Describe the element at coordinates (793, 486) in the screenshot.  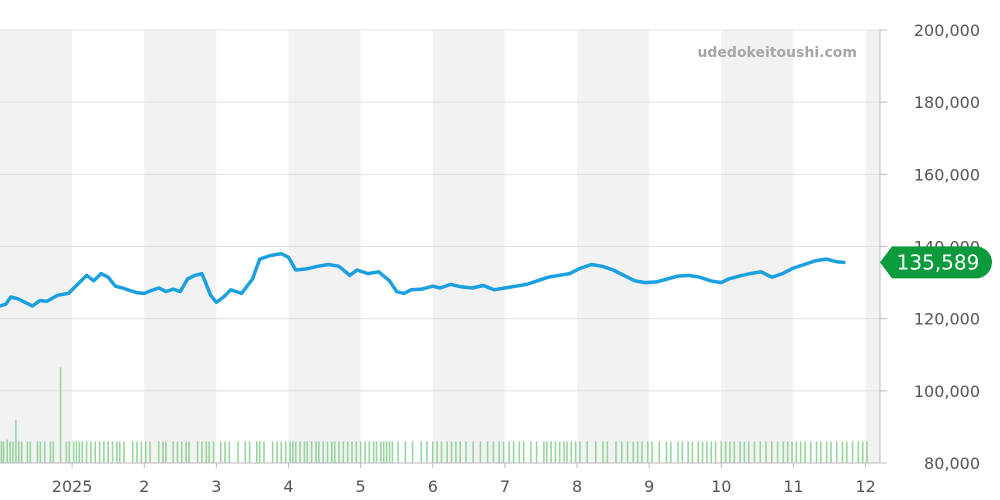
I see `x-tick-label: 11` at that location.